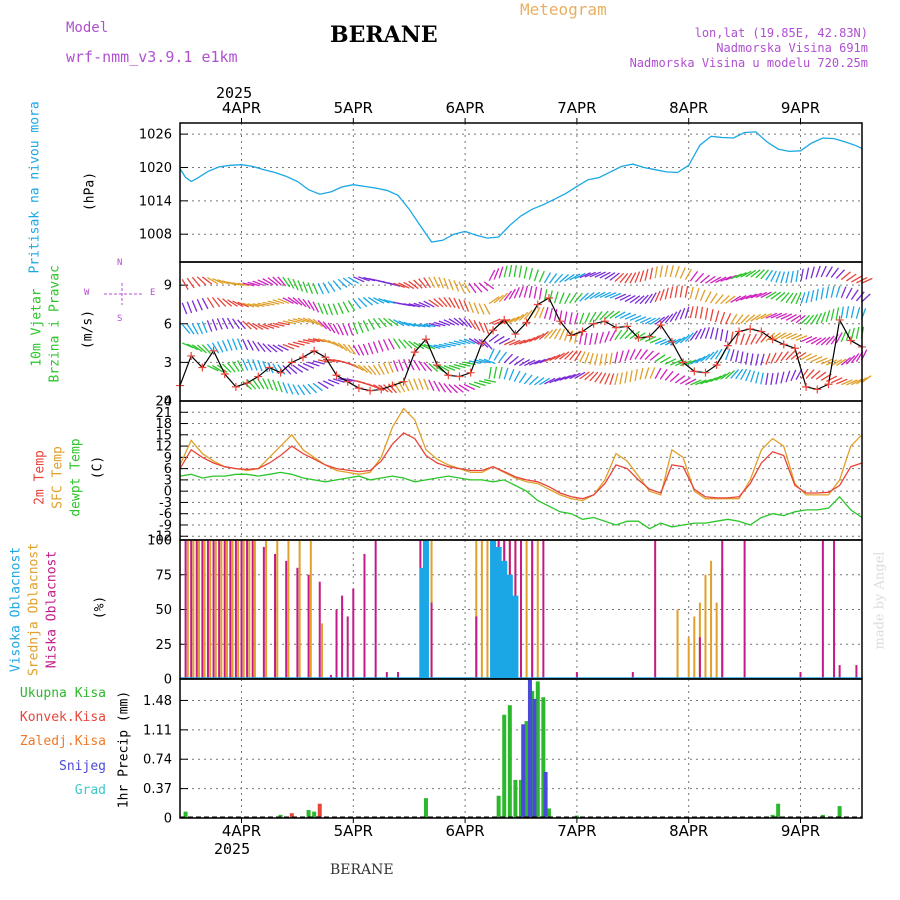 This screenshot has height=900, width=900. Describe the element at coordinates (545, 794) in the screenshot. I see `precip-bar-snow` at that location.